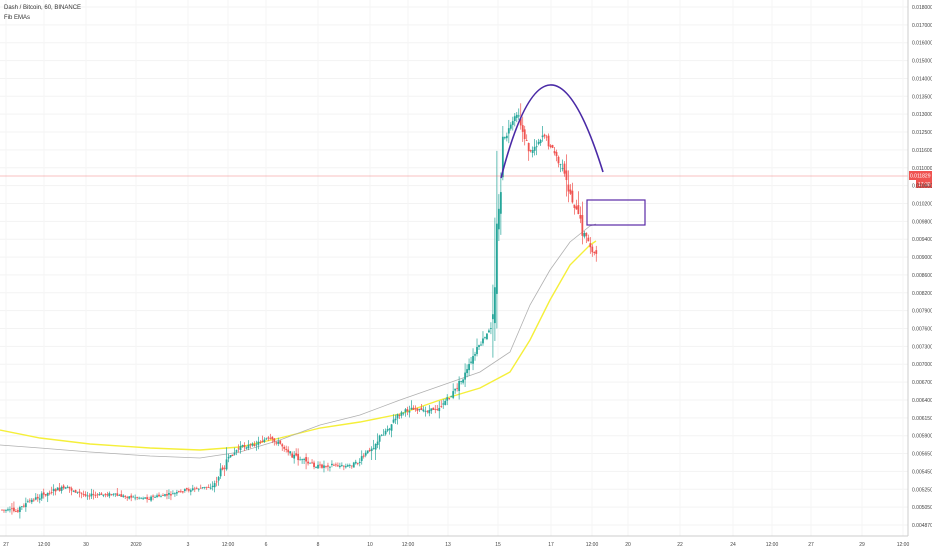 This screenshot has width=932, height=555. Describe the element at coordinates (922, 44) in the screenshot. I see `y-tick-label: 0.016000` at that location.